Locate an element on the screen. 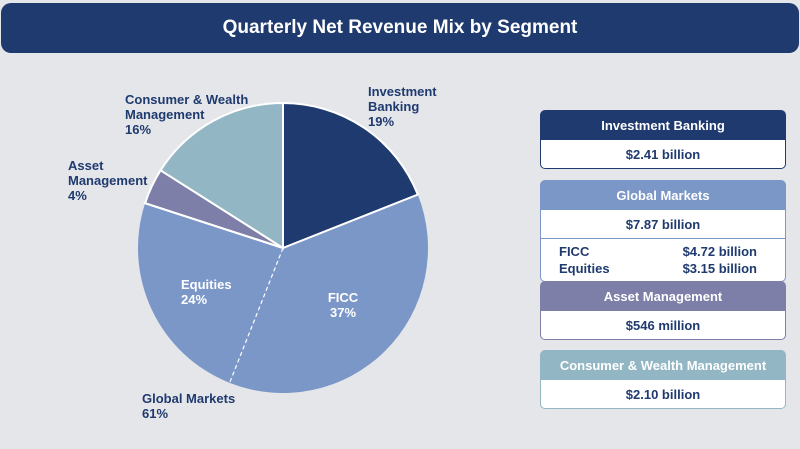  label-equities: Equities 24% is located at coordinates (206, 292).